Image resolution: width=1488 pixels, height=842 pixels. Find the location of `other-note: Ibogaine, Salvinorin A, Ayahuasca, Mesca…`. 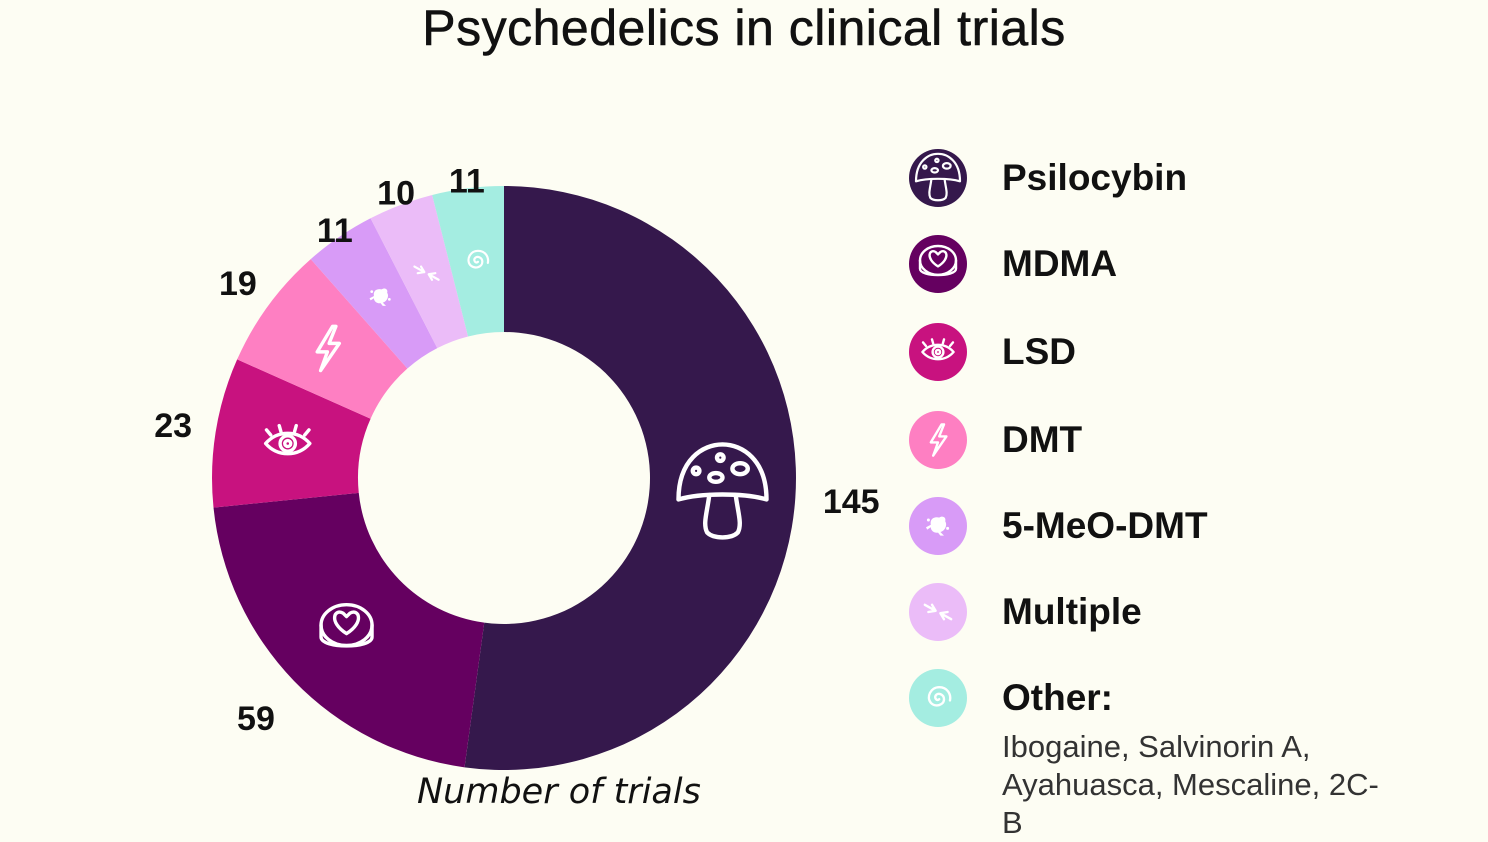

other-note: Ibogaine, Salvinorin A, Ayahuasca, Mesca… is located at coordinates (1190, 784).